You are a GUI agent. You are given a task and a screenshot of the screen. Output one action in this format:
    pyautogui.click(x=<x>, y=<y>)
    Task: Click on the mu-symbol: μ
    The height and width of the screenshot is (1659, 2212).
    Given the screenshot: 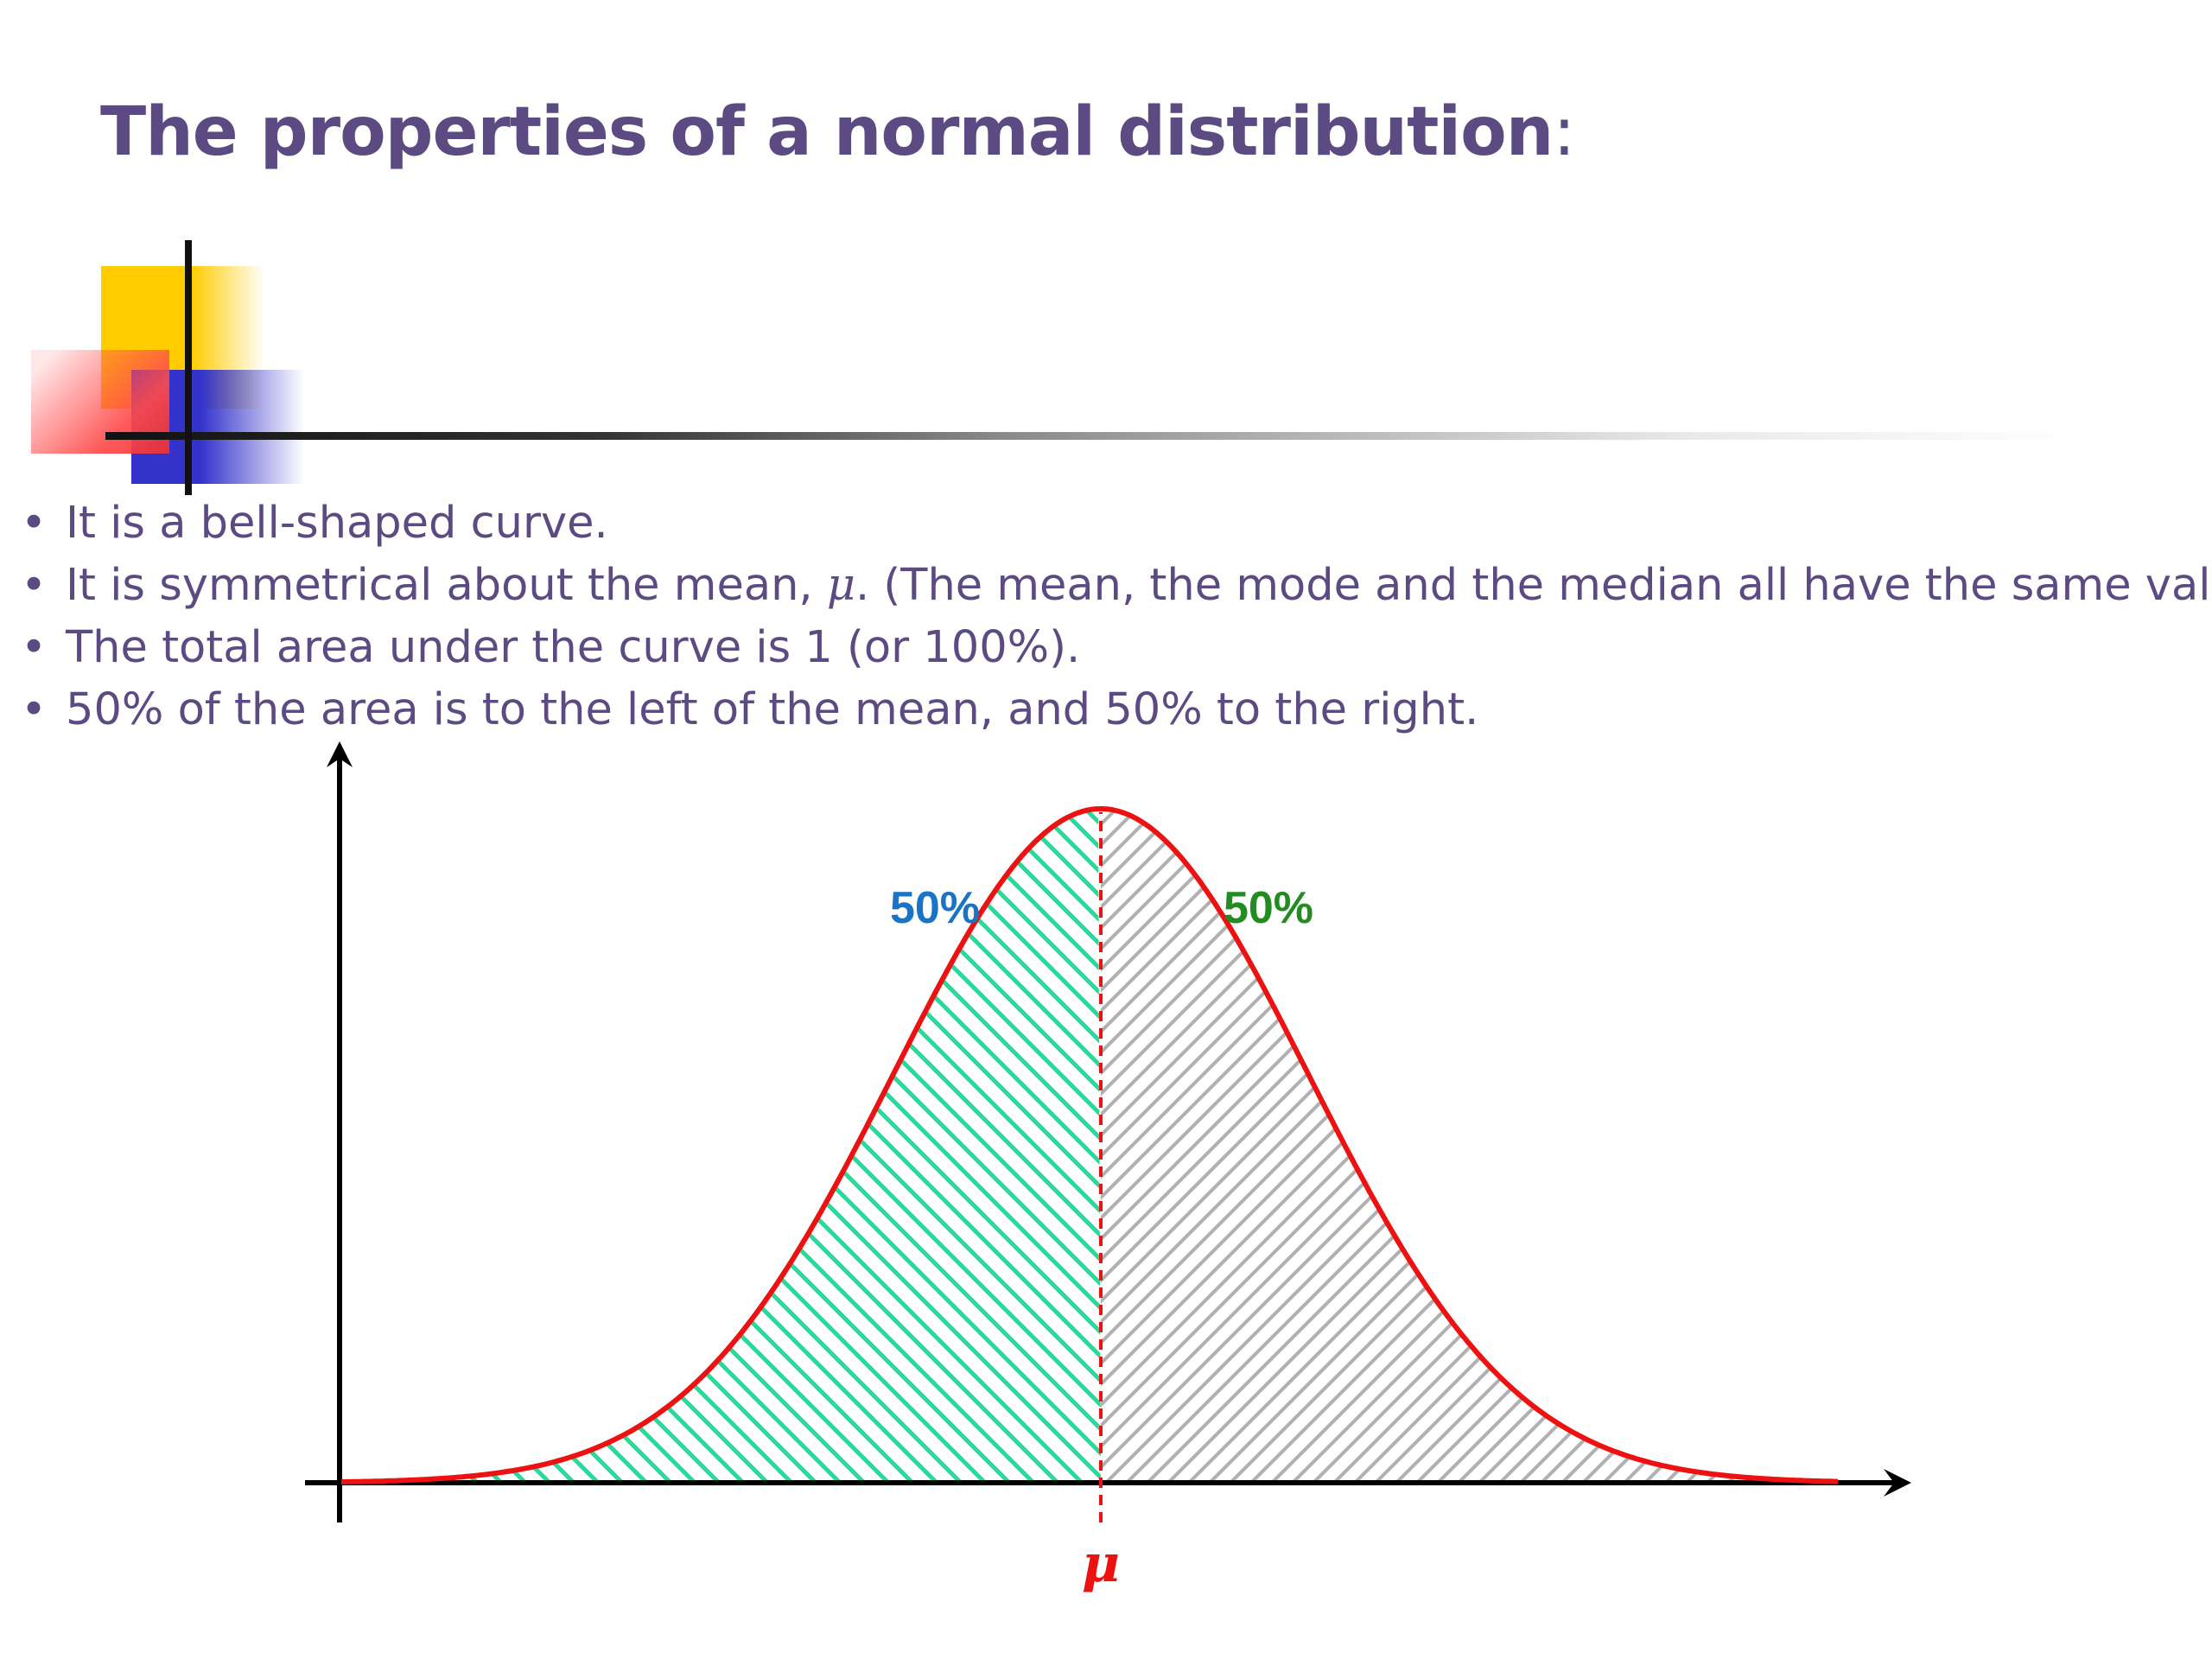 What is the action you would take?
    pyautogui.click(x=840, y=585)
    